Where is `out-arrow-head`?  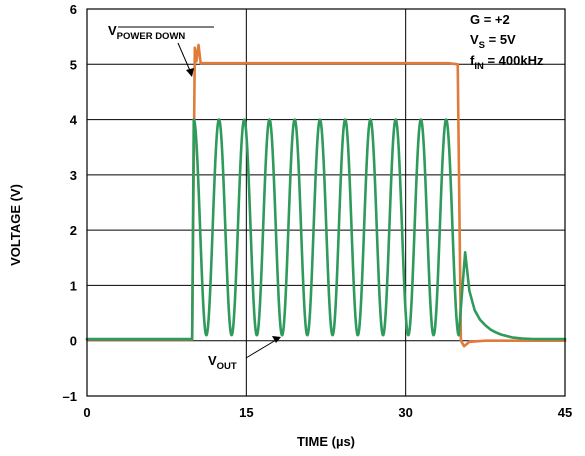 out-arrow-head is located at coordinates (276, 339).